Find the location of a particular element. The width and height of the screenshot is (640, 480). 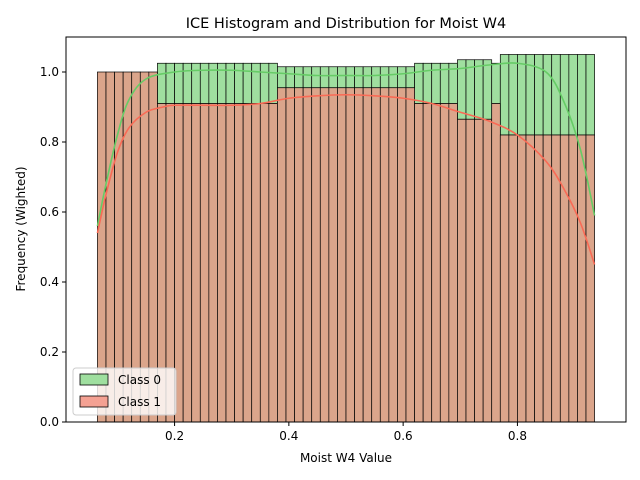

x-tick-label: 0.2 is located at coordinates (174, 436).